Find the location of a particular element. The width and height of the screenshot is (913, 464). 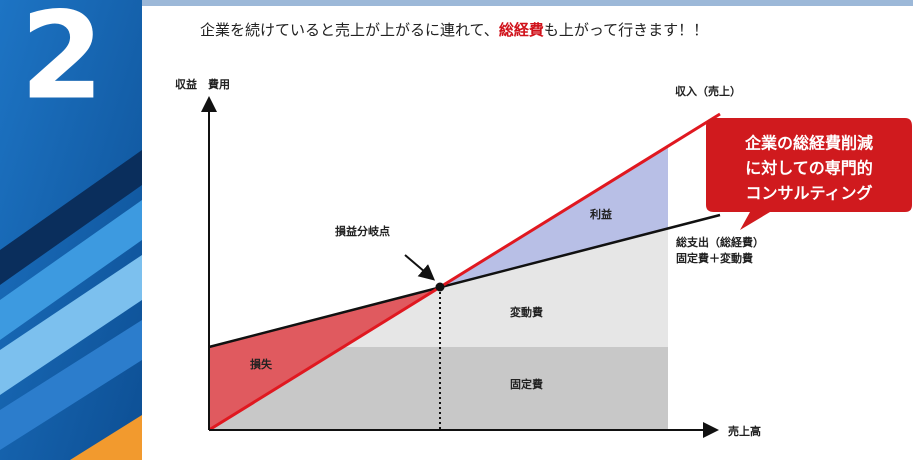

callout: 企業の総経費削減 に対しての専門的 コンサルティング is located at coordinates (809, 174).